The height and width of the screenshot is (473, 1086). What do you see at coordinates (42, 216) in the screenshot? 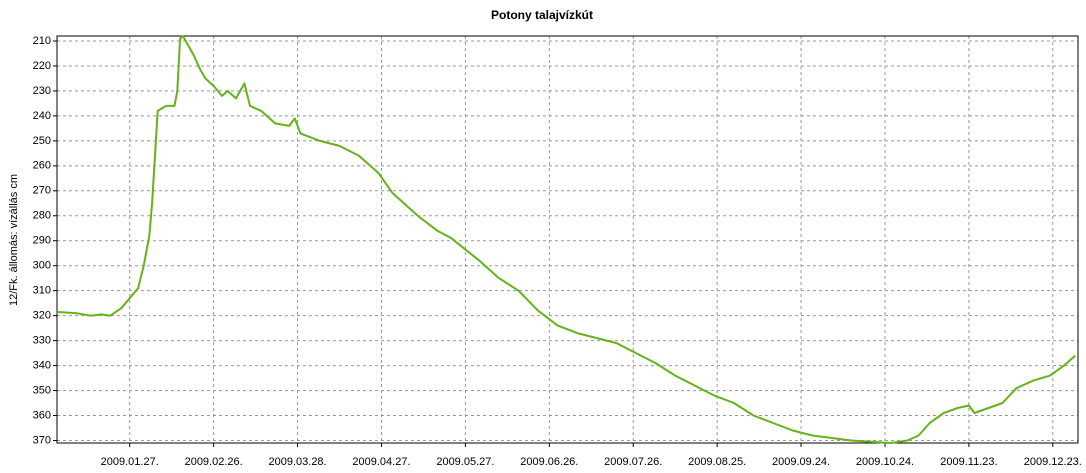
I see `y-tick-label: 280` at bounding box center [42, 216].